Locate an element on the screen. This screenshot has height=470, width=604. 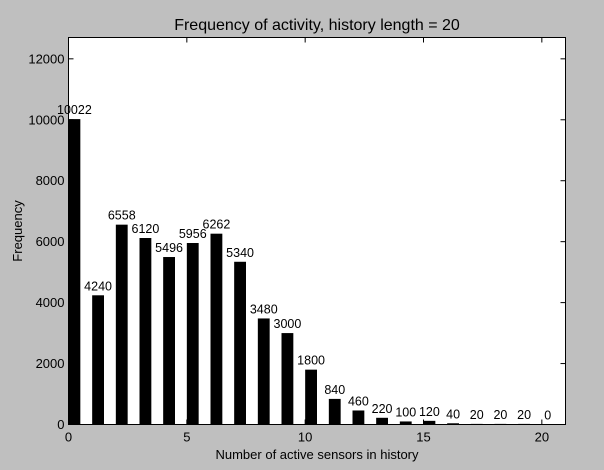
y-axis-label: Frequency is located at coordinates (17, 231).